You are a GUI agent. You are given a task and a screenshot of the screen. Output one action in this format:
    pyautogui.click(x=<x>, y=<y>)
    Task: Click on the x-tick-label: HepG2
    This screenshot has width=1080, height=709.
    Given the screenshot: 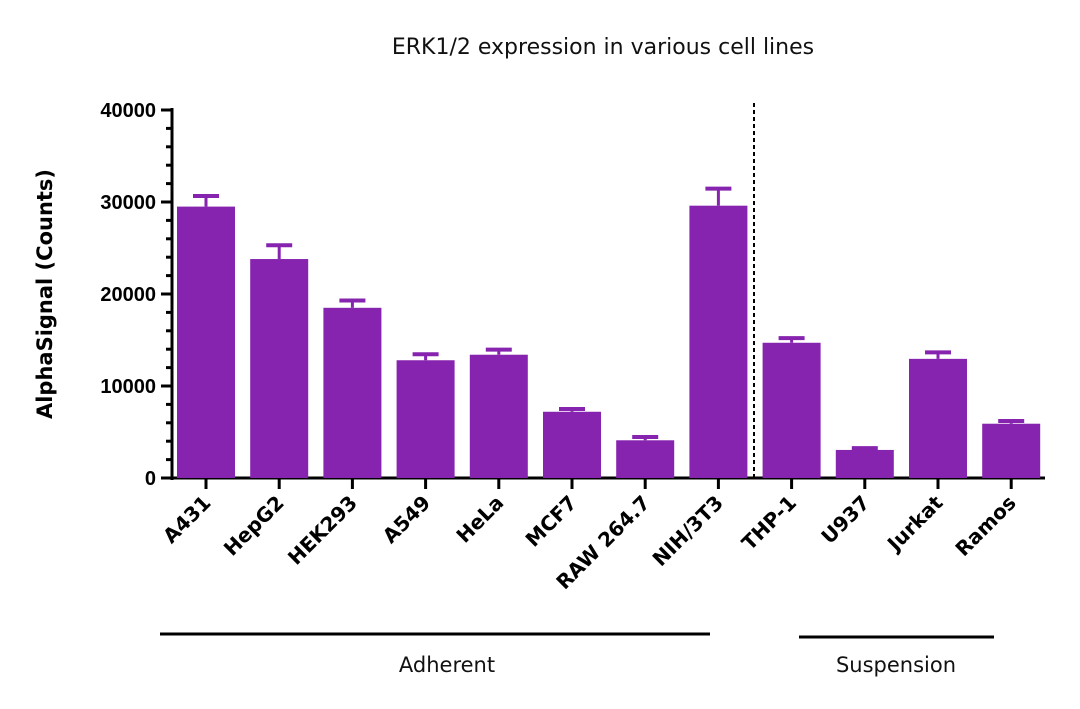 What is the action you would take?
    pyautogui.click(x=254, y=526)
    